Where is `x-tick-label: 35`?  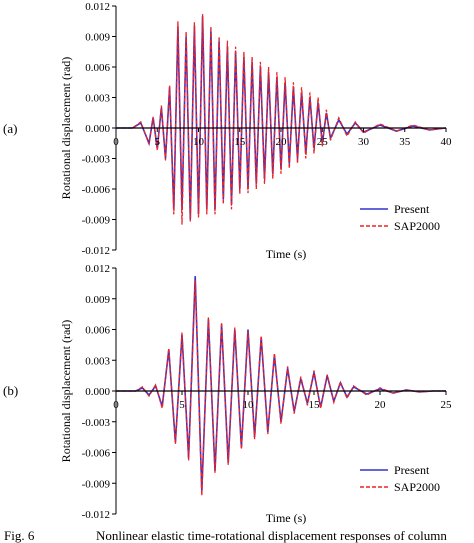
x-tick-label: 35 is located at coordinates (405, 142).